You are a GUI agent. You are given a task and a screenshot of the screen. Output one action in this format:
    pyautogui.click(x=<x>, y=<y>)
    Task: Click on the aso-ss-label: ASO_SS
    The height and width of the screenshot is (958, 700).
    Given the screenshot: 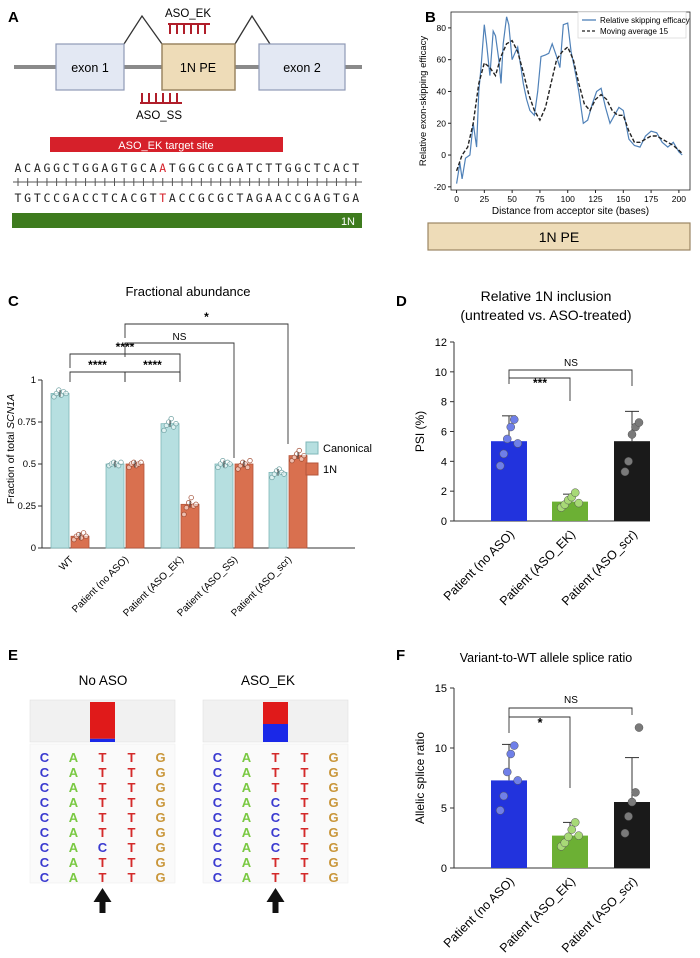 What is the action you would take?
    pyautogui.click(x=159, y=116)
    